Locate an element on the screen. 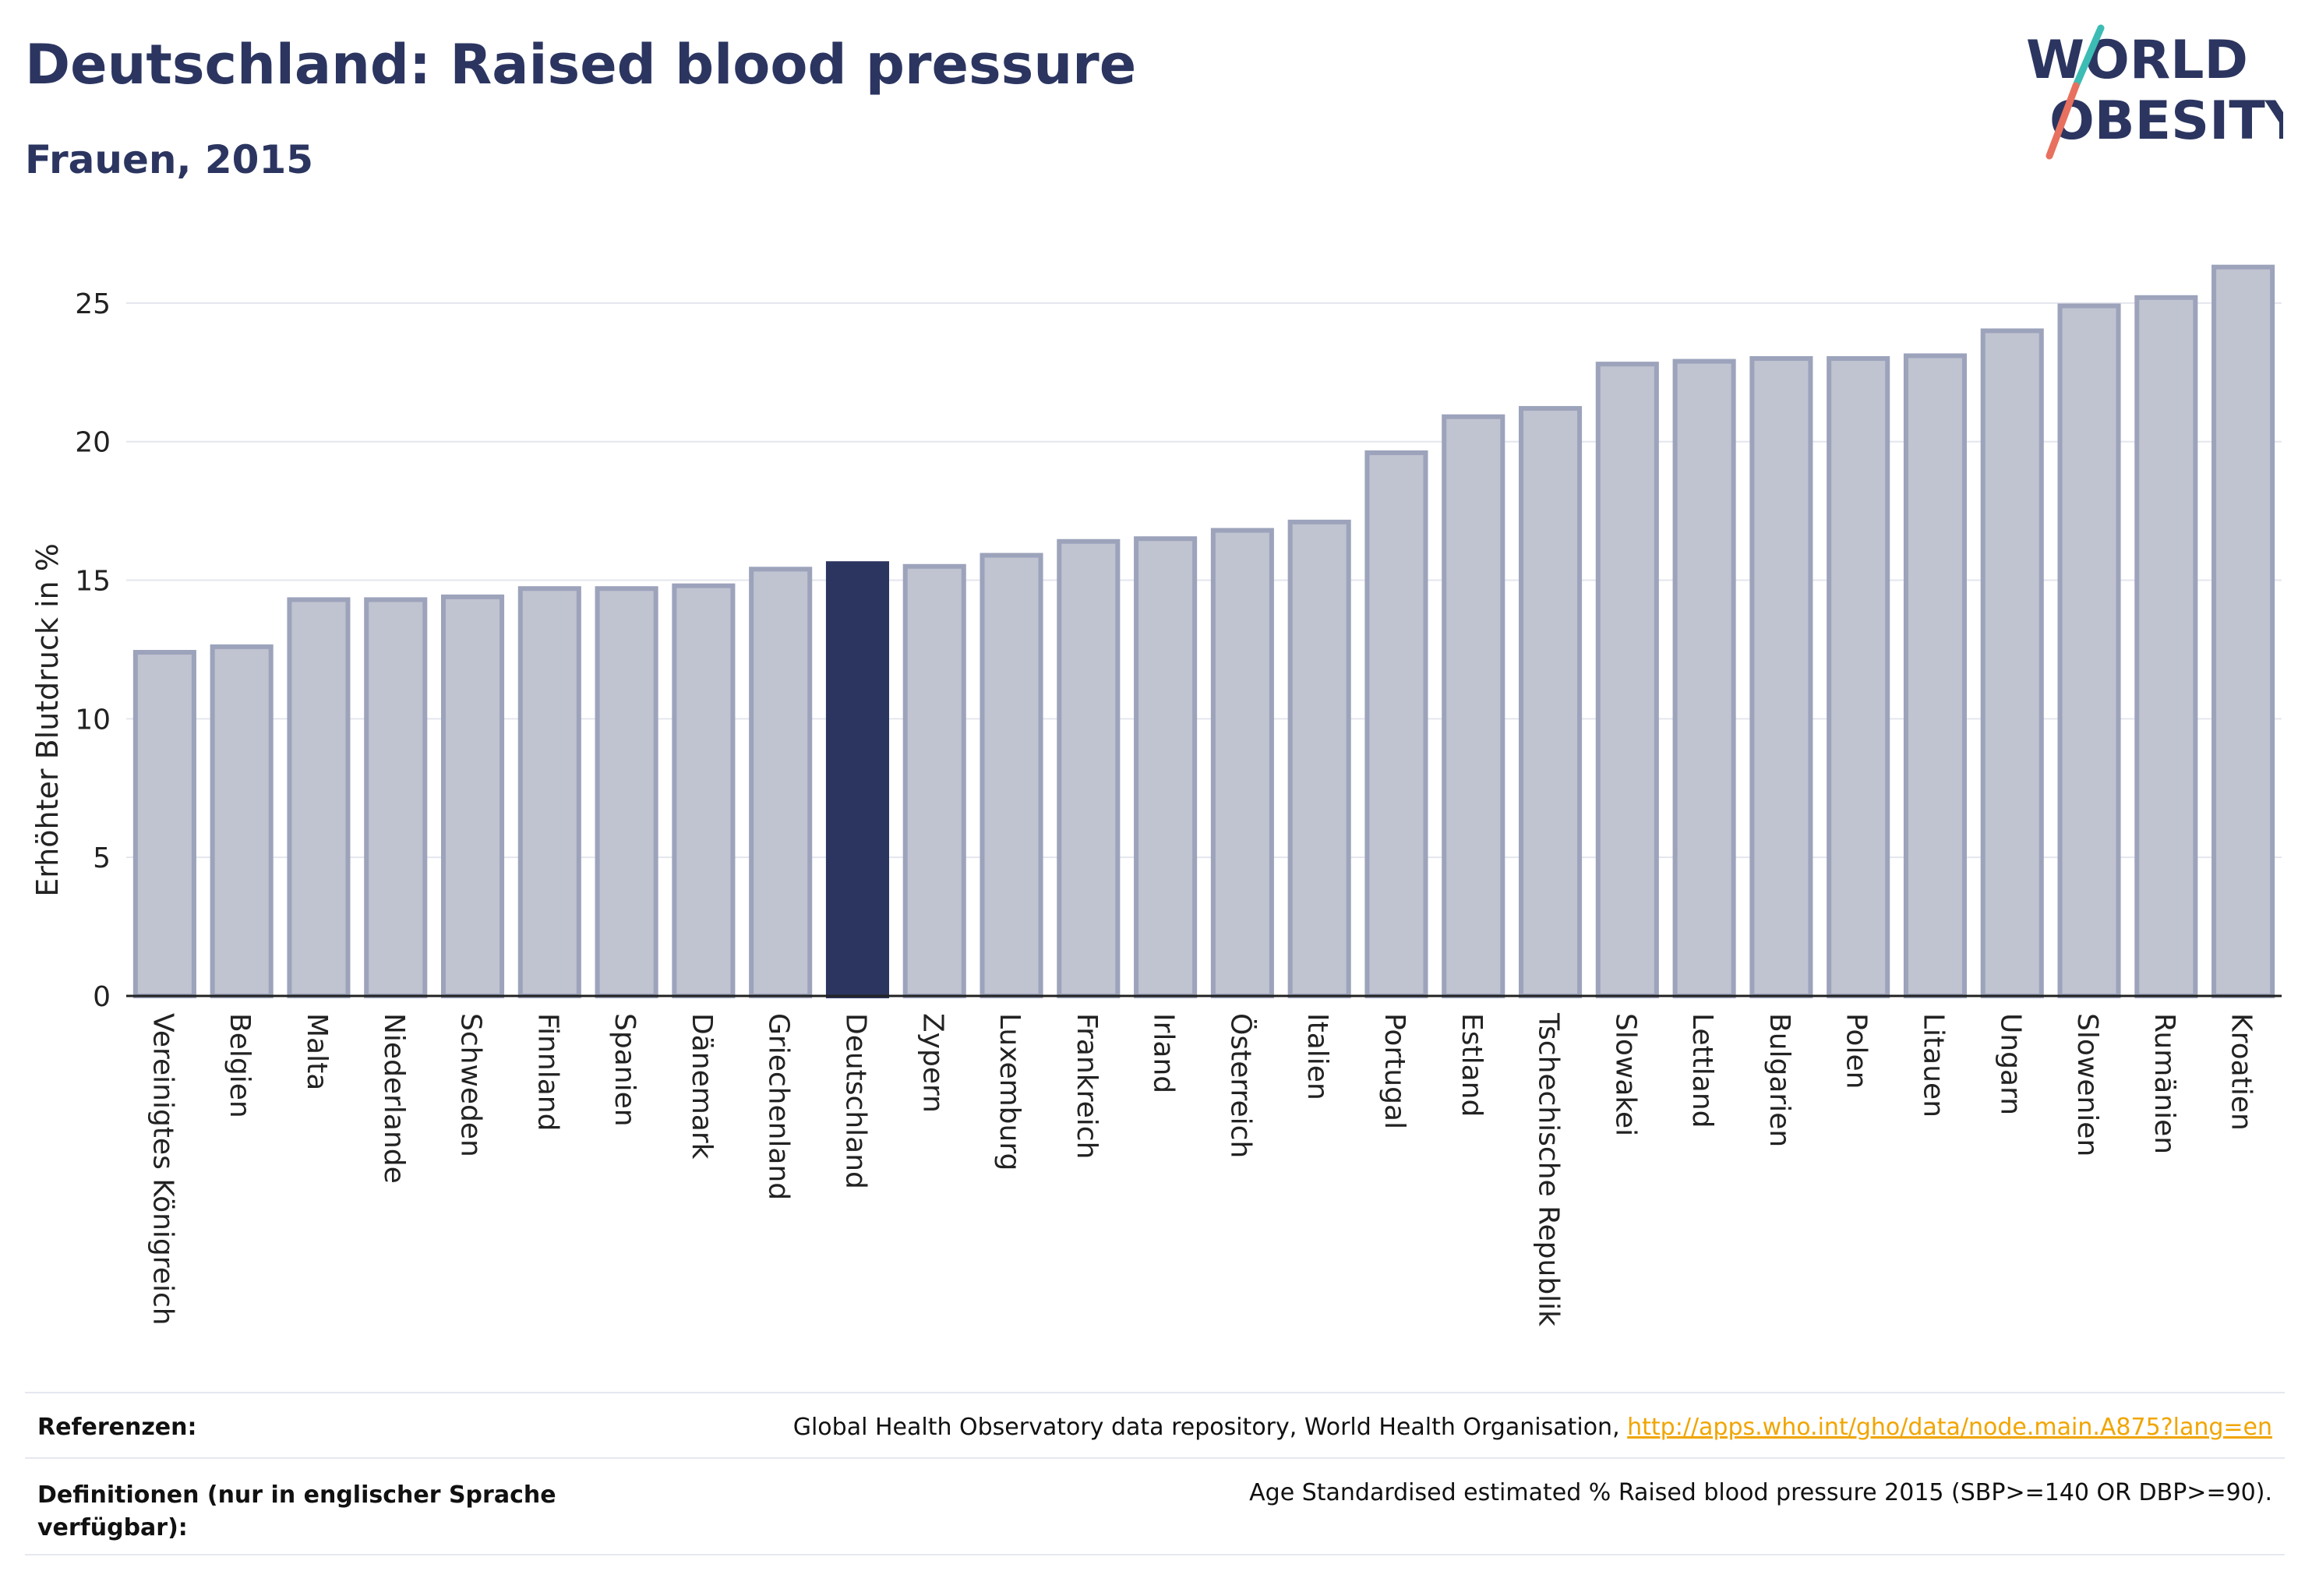  bar-zypern is located at coordinates (934, 780).